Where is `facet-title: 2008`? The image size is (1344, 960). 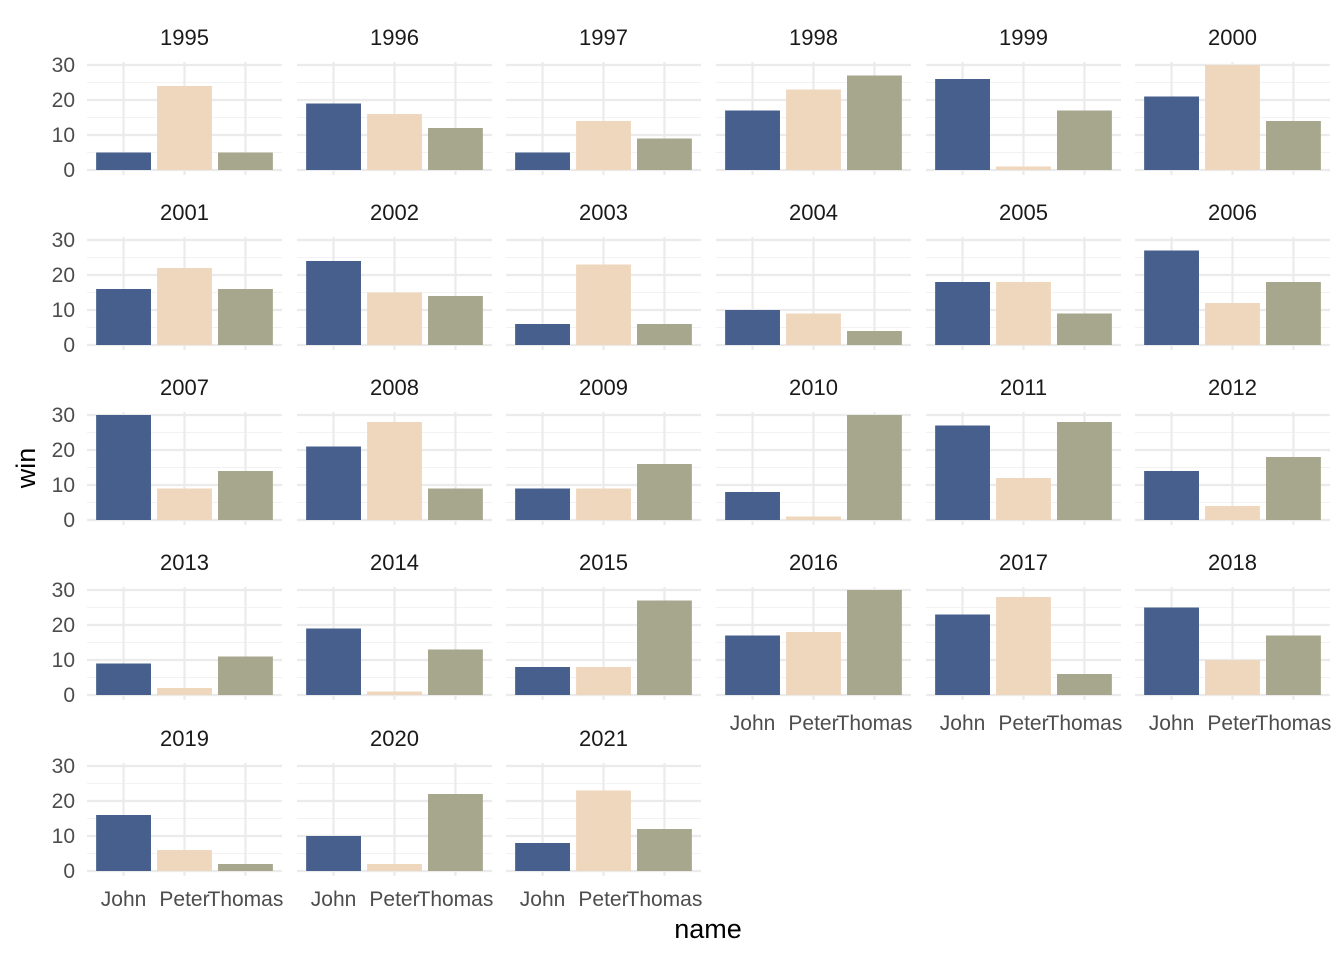
facet-title: 2008 is located at coordinates (394, 387).